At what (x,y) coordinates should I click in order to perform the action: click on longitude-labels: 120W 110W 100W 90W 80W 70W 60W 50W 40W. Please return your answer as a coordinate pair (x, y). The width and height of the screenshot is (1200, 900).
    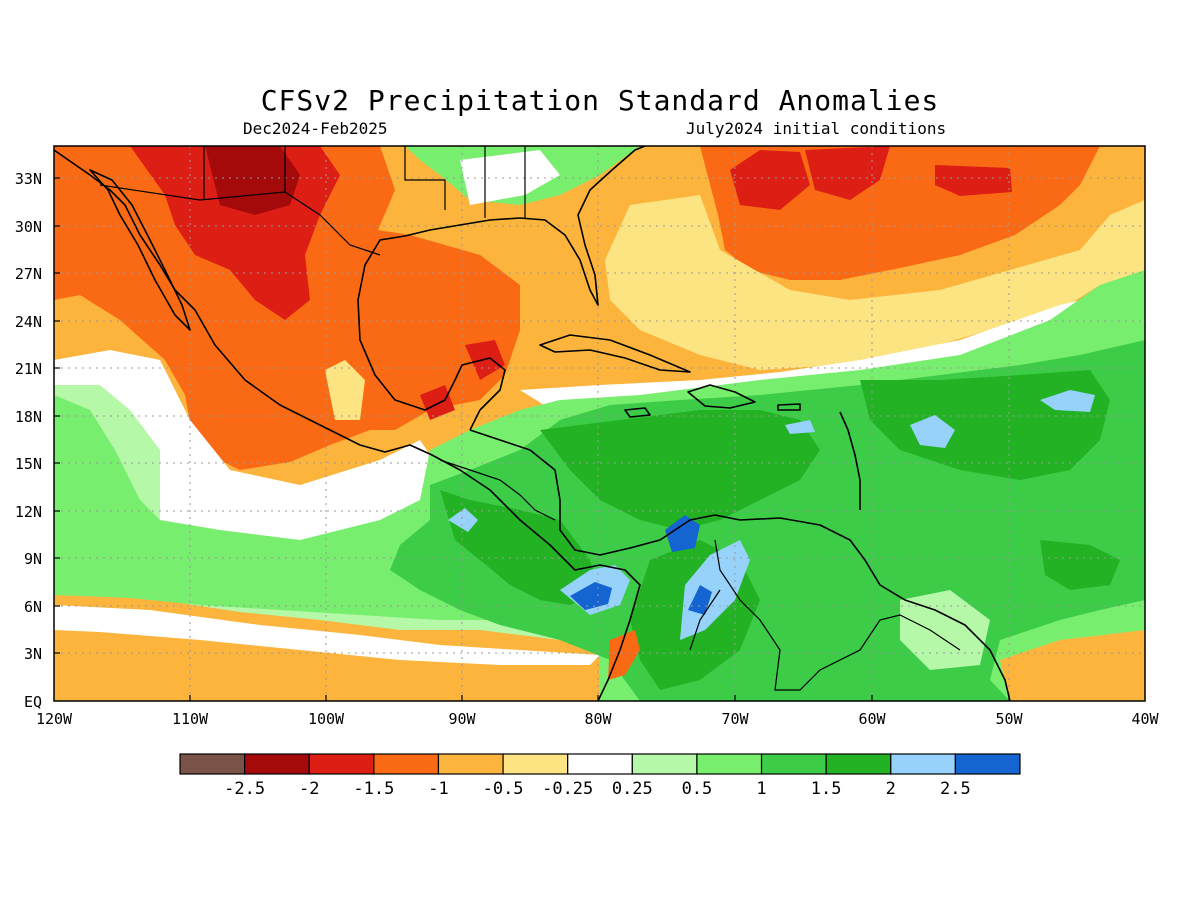
    Looking at the image, I should click on (598, 719).